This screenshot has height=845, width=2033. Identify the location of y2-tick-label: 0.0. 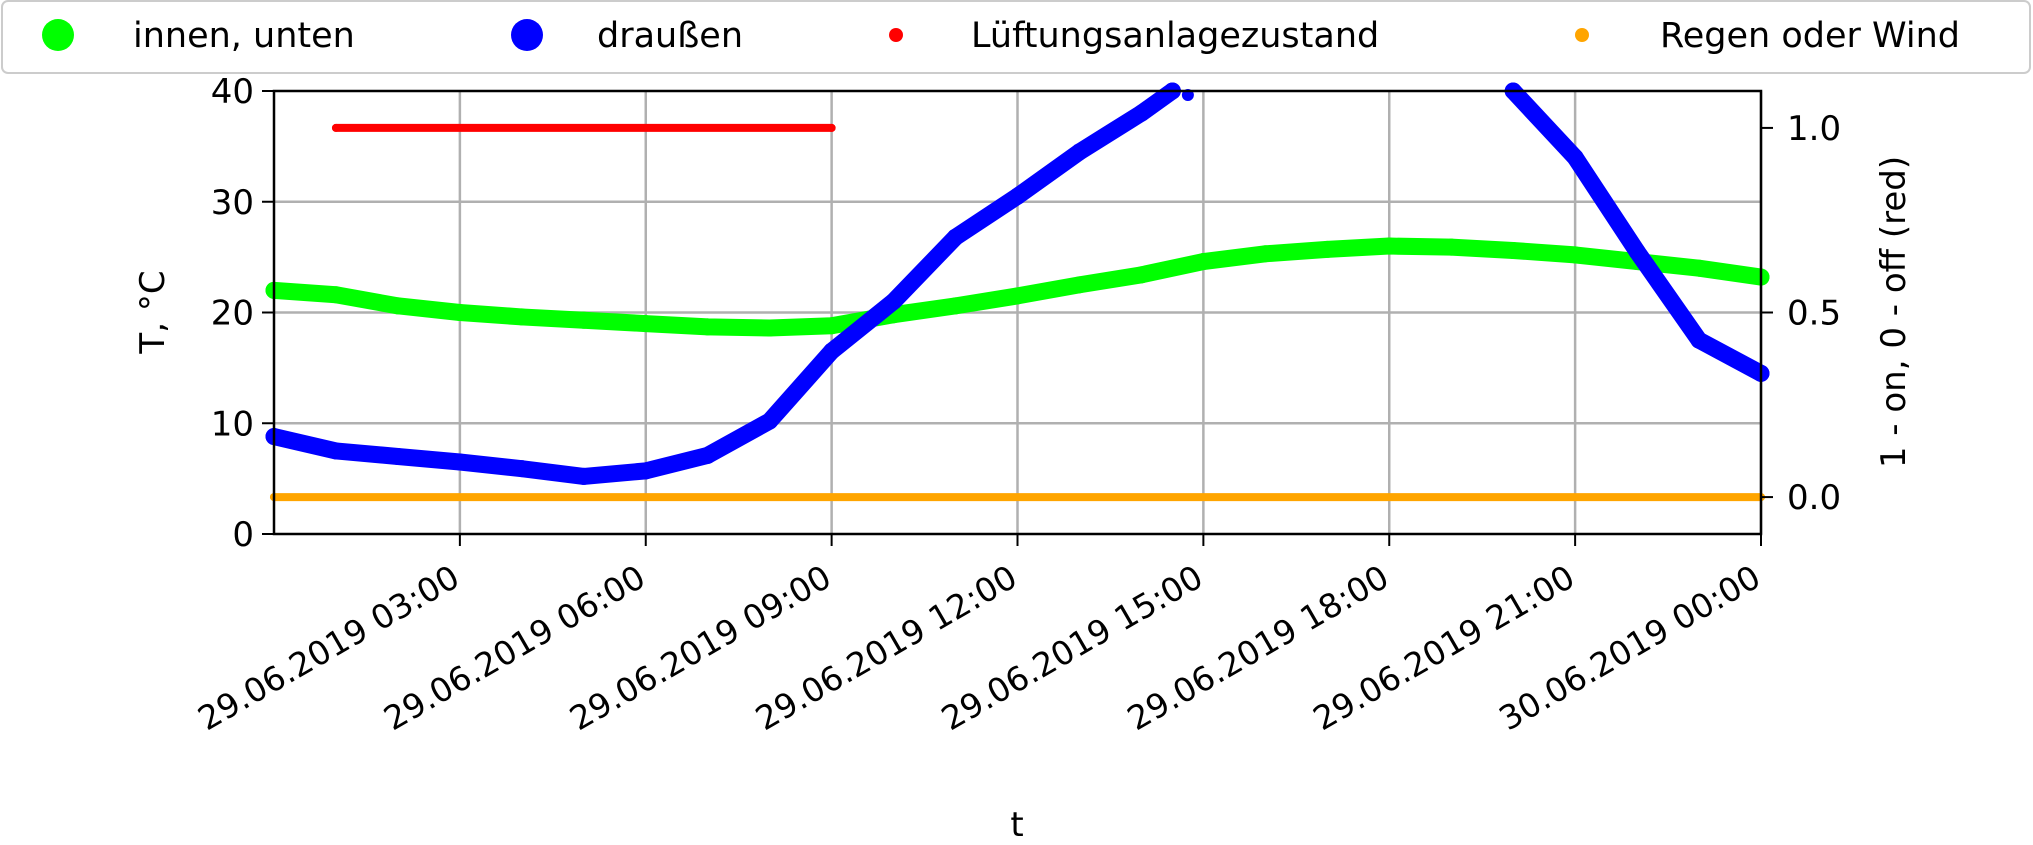
(1814, 498).